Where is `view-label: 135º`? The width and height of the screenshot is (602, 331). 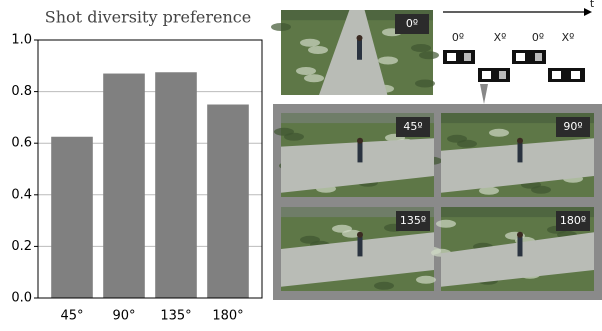
view-label: 135º is located at coordinates (413, 220).